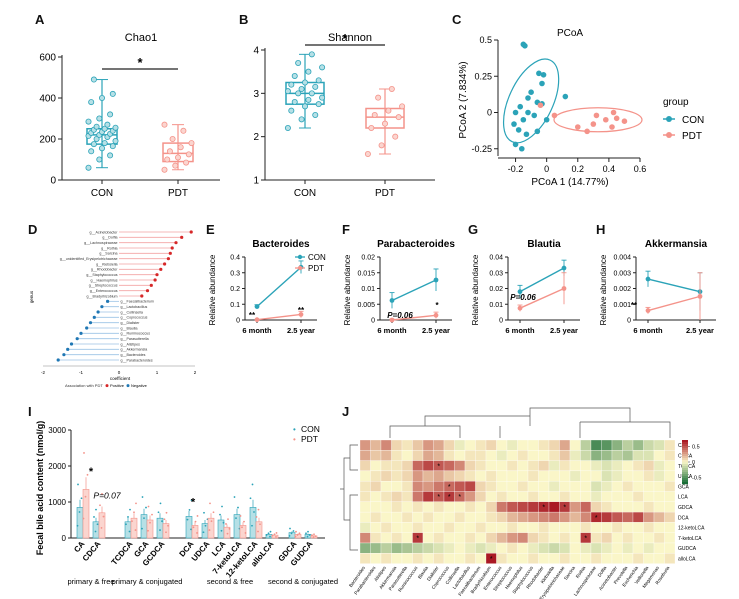  Describe the element at coordinates (281, 244) in the screenshot. I see `chart-title: Bacteroides` at that location.